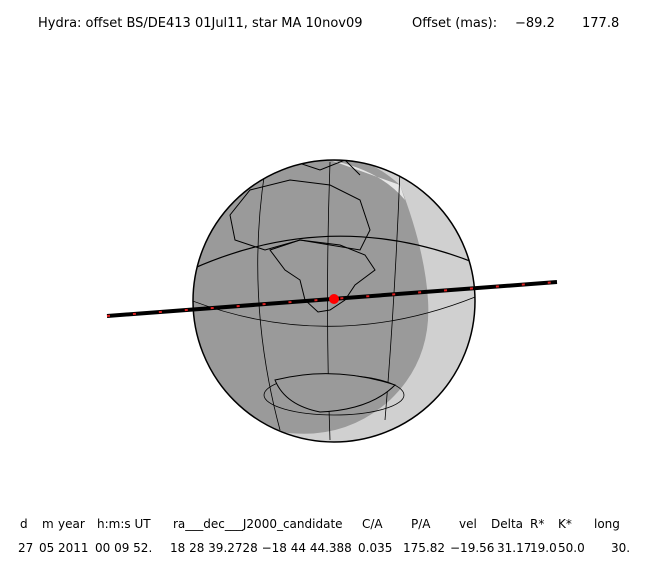 This screenshot has height=568, width=645. Describe the element at coordinates (468, 524) in the screenshot. I see `column-header: vel` at that location.